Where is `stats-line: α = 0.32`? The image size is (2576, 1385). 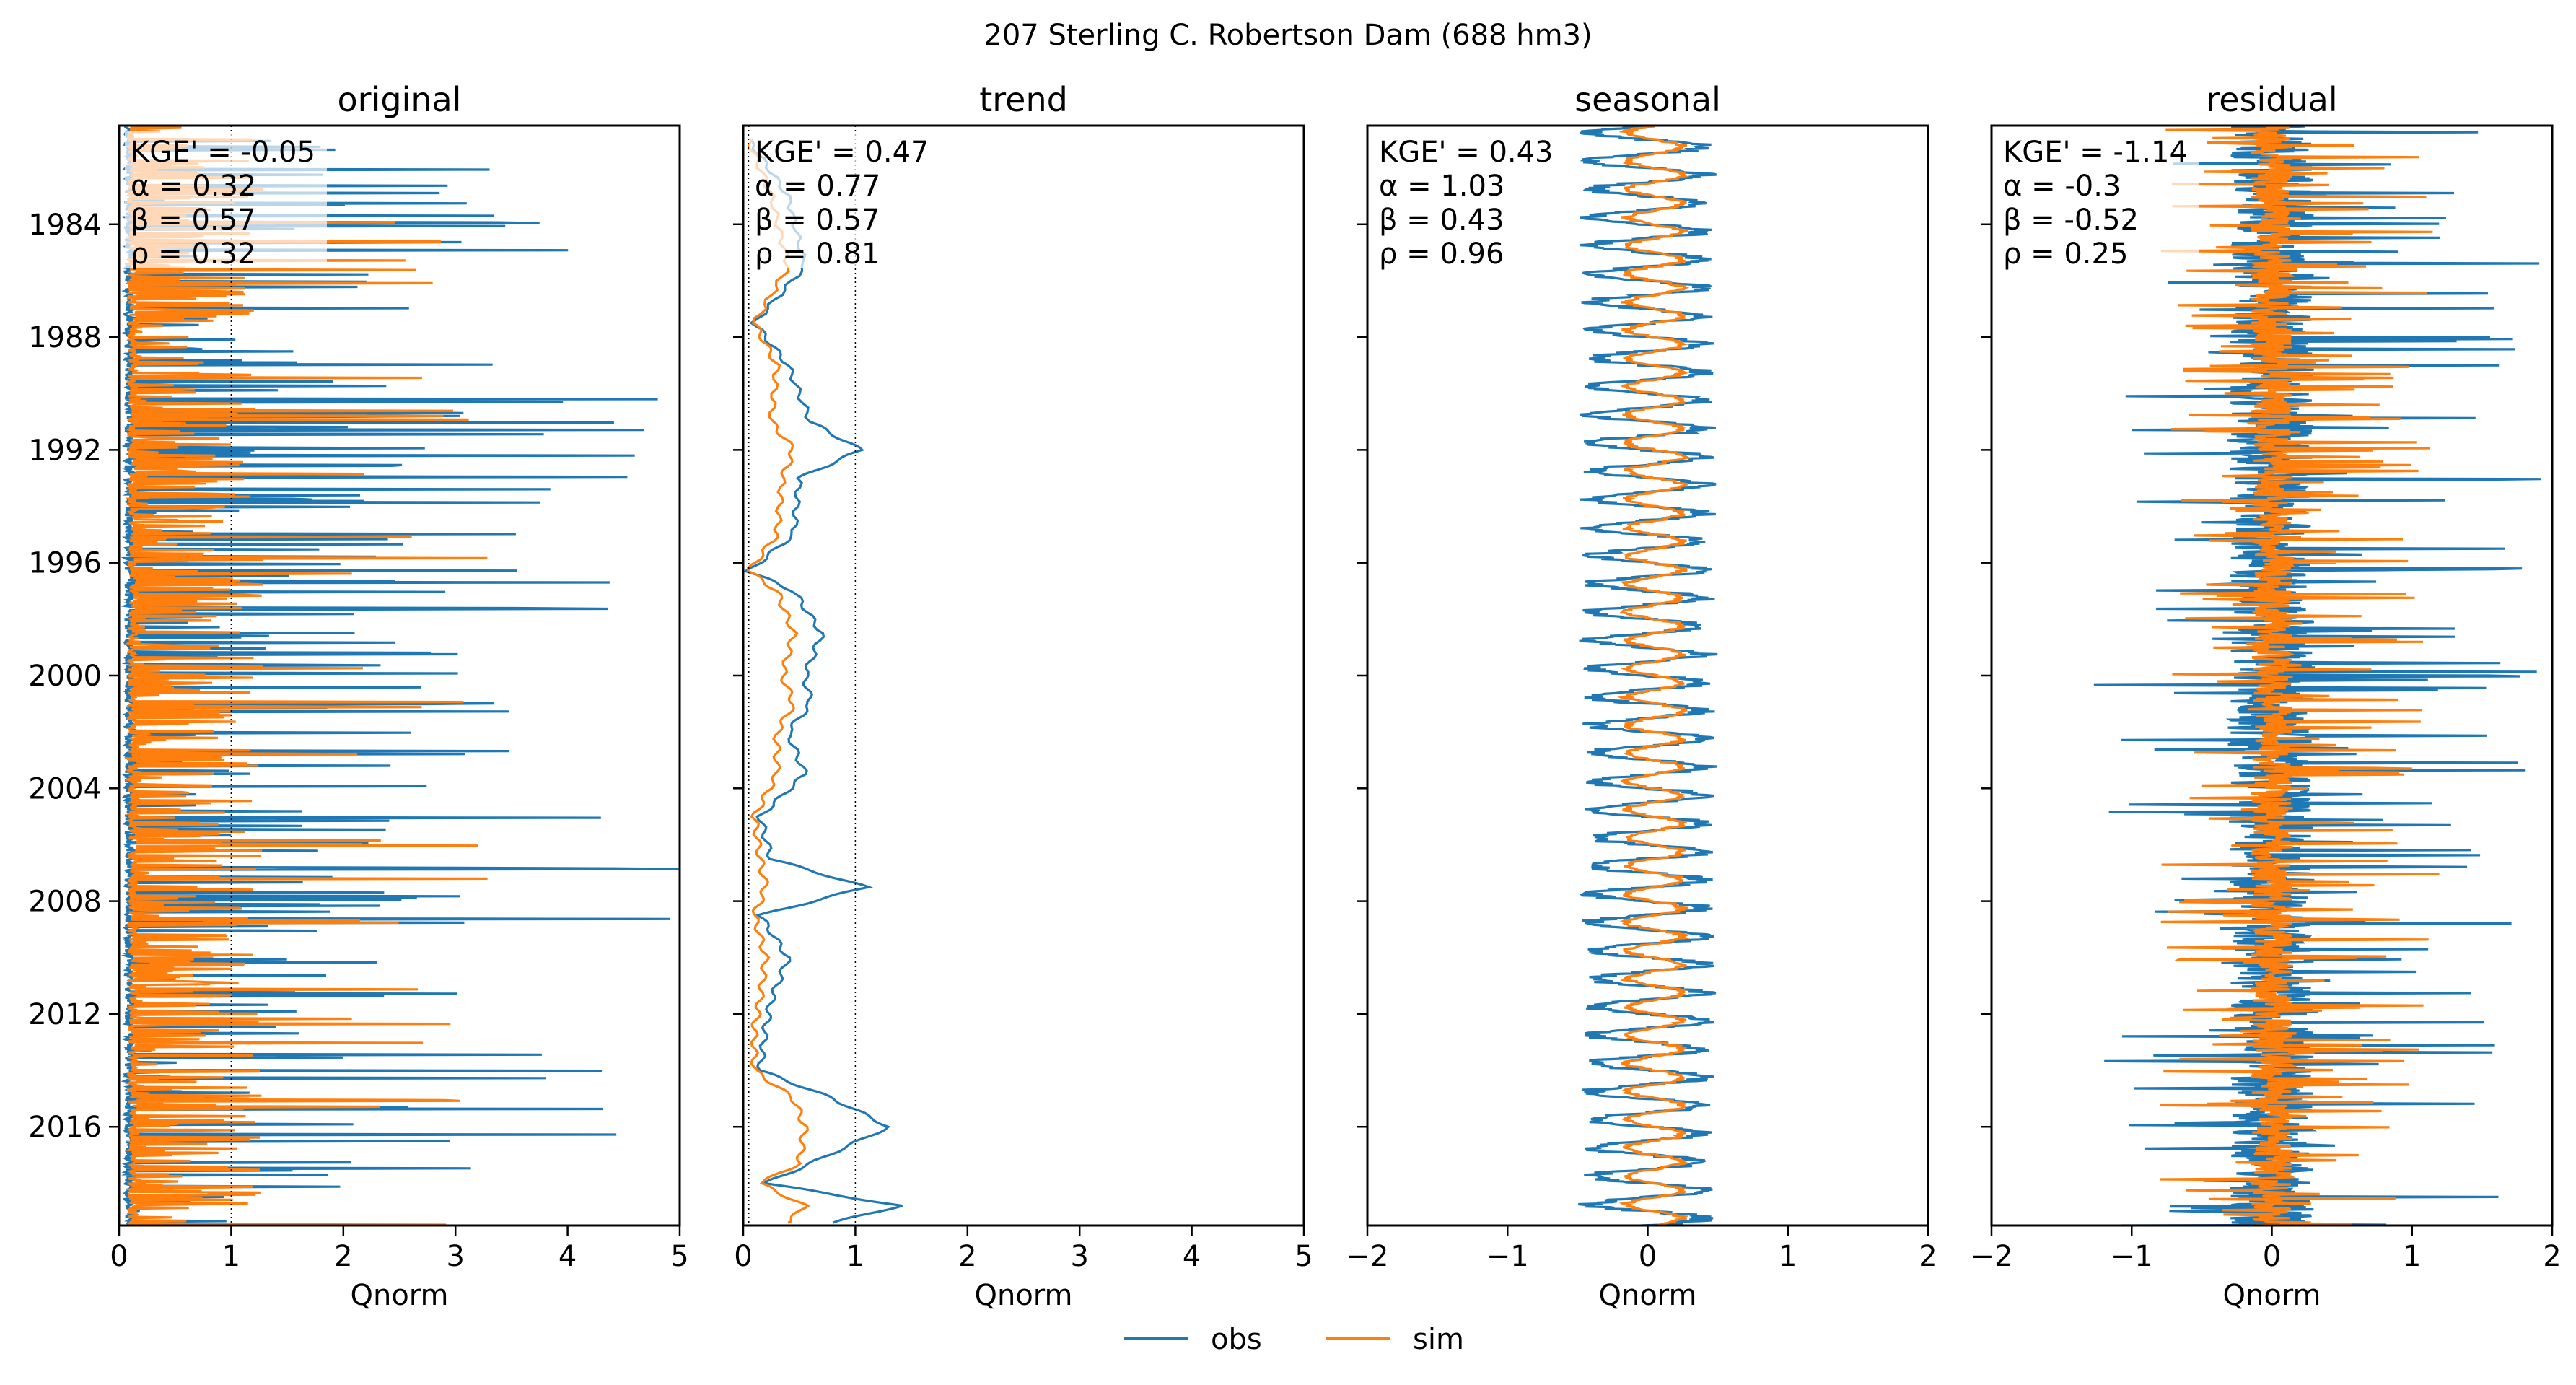
stats-line: α = 0.32 is located at coordinates (194, 186).